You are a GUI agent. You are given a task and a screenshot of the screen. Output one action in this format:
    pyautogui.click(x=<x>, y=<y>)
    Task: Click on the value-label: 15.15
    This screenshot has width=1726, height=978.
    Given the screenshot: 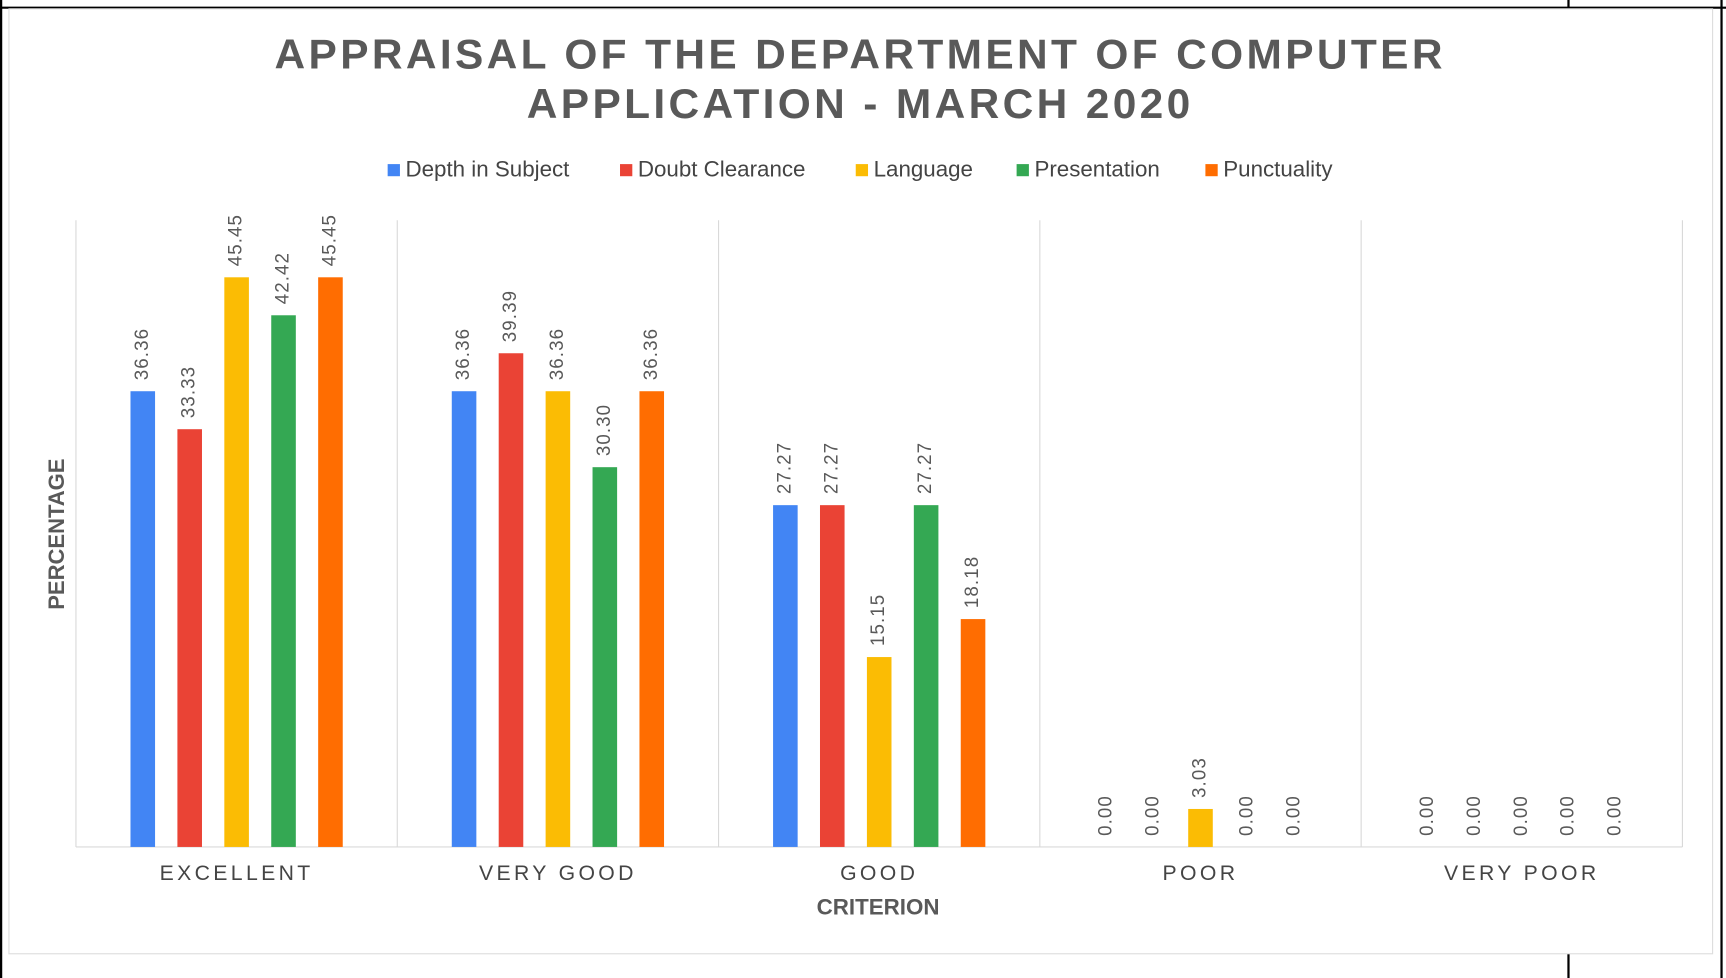 What is the action you would take?
    pyautogui.click(x=877, y=620)
    